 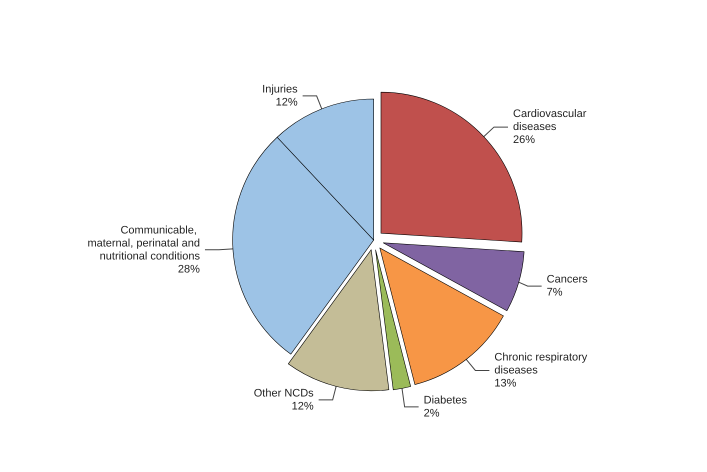 What do you see at coordinates (524, 140) in the screenshot?
I see `data-label: 26%` at bounding box center [524, 140].